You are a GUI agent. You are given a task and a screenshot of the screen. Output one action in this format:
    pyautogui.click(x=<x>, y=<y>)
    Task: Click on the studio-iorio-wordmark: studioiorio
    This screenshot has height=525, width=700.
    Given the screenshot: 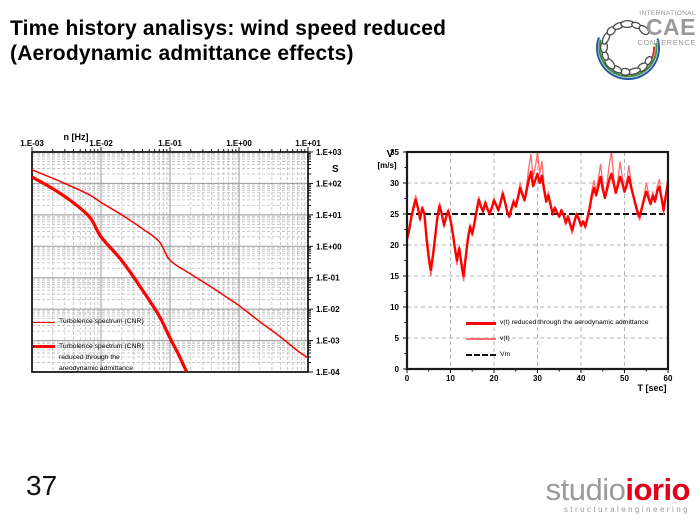 What is the action you would take?
    pyautogui.click(x=618, y=489)
    